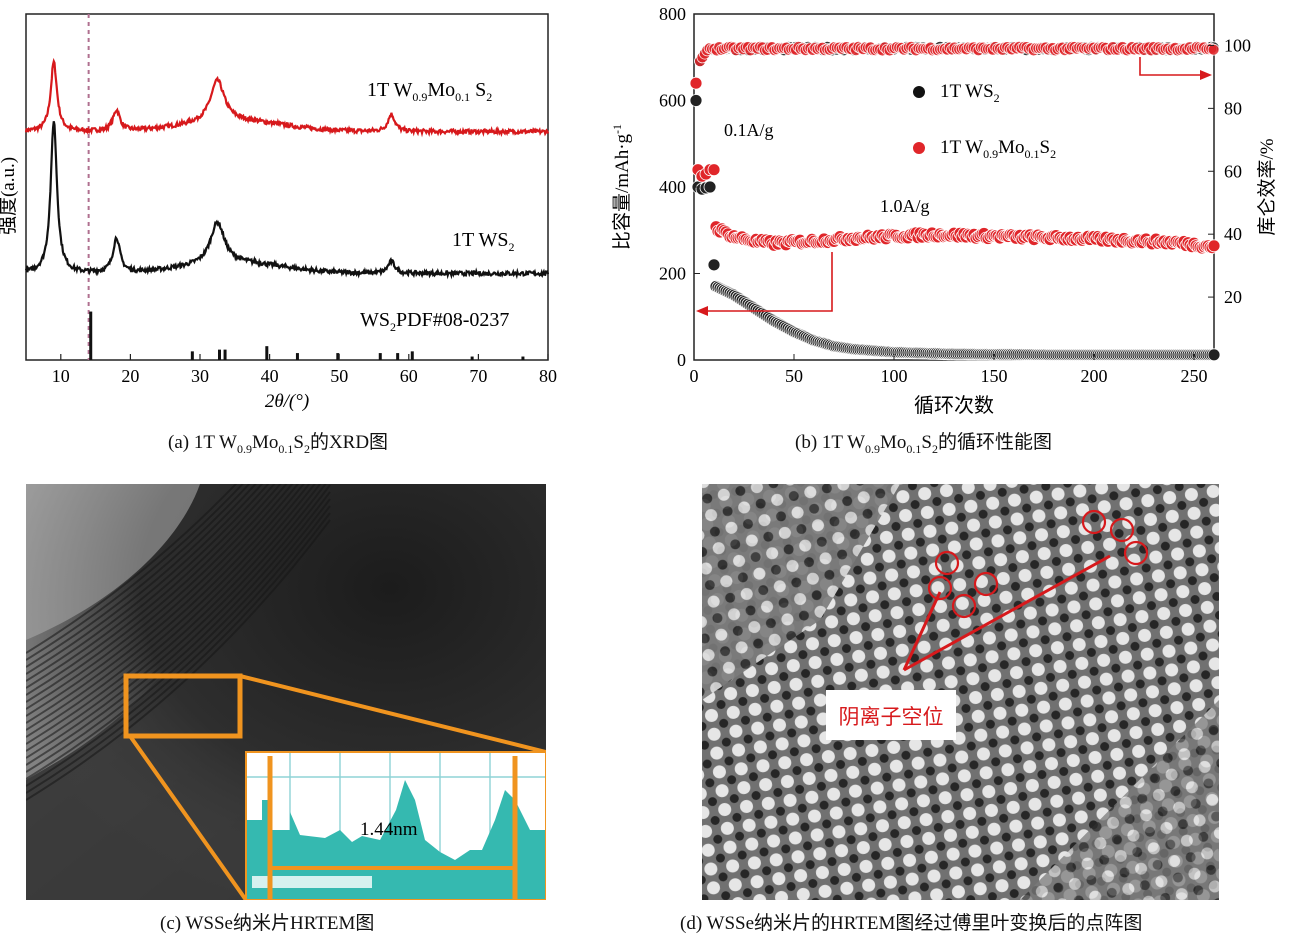  What do you see at coordinates (434, 321) in the screenshot?
I see `legend-pdf-reference: WS2PDF#08-0237` at bounding box center [434, 321].